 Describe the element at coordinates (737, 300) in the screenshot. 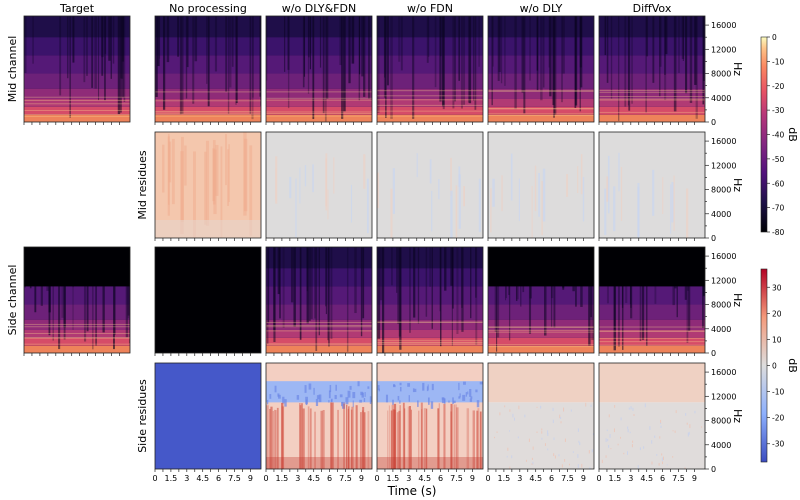

I see `y-axis-label: Hz` at that location.